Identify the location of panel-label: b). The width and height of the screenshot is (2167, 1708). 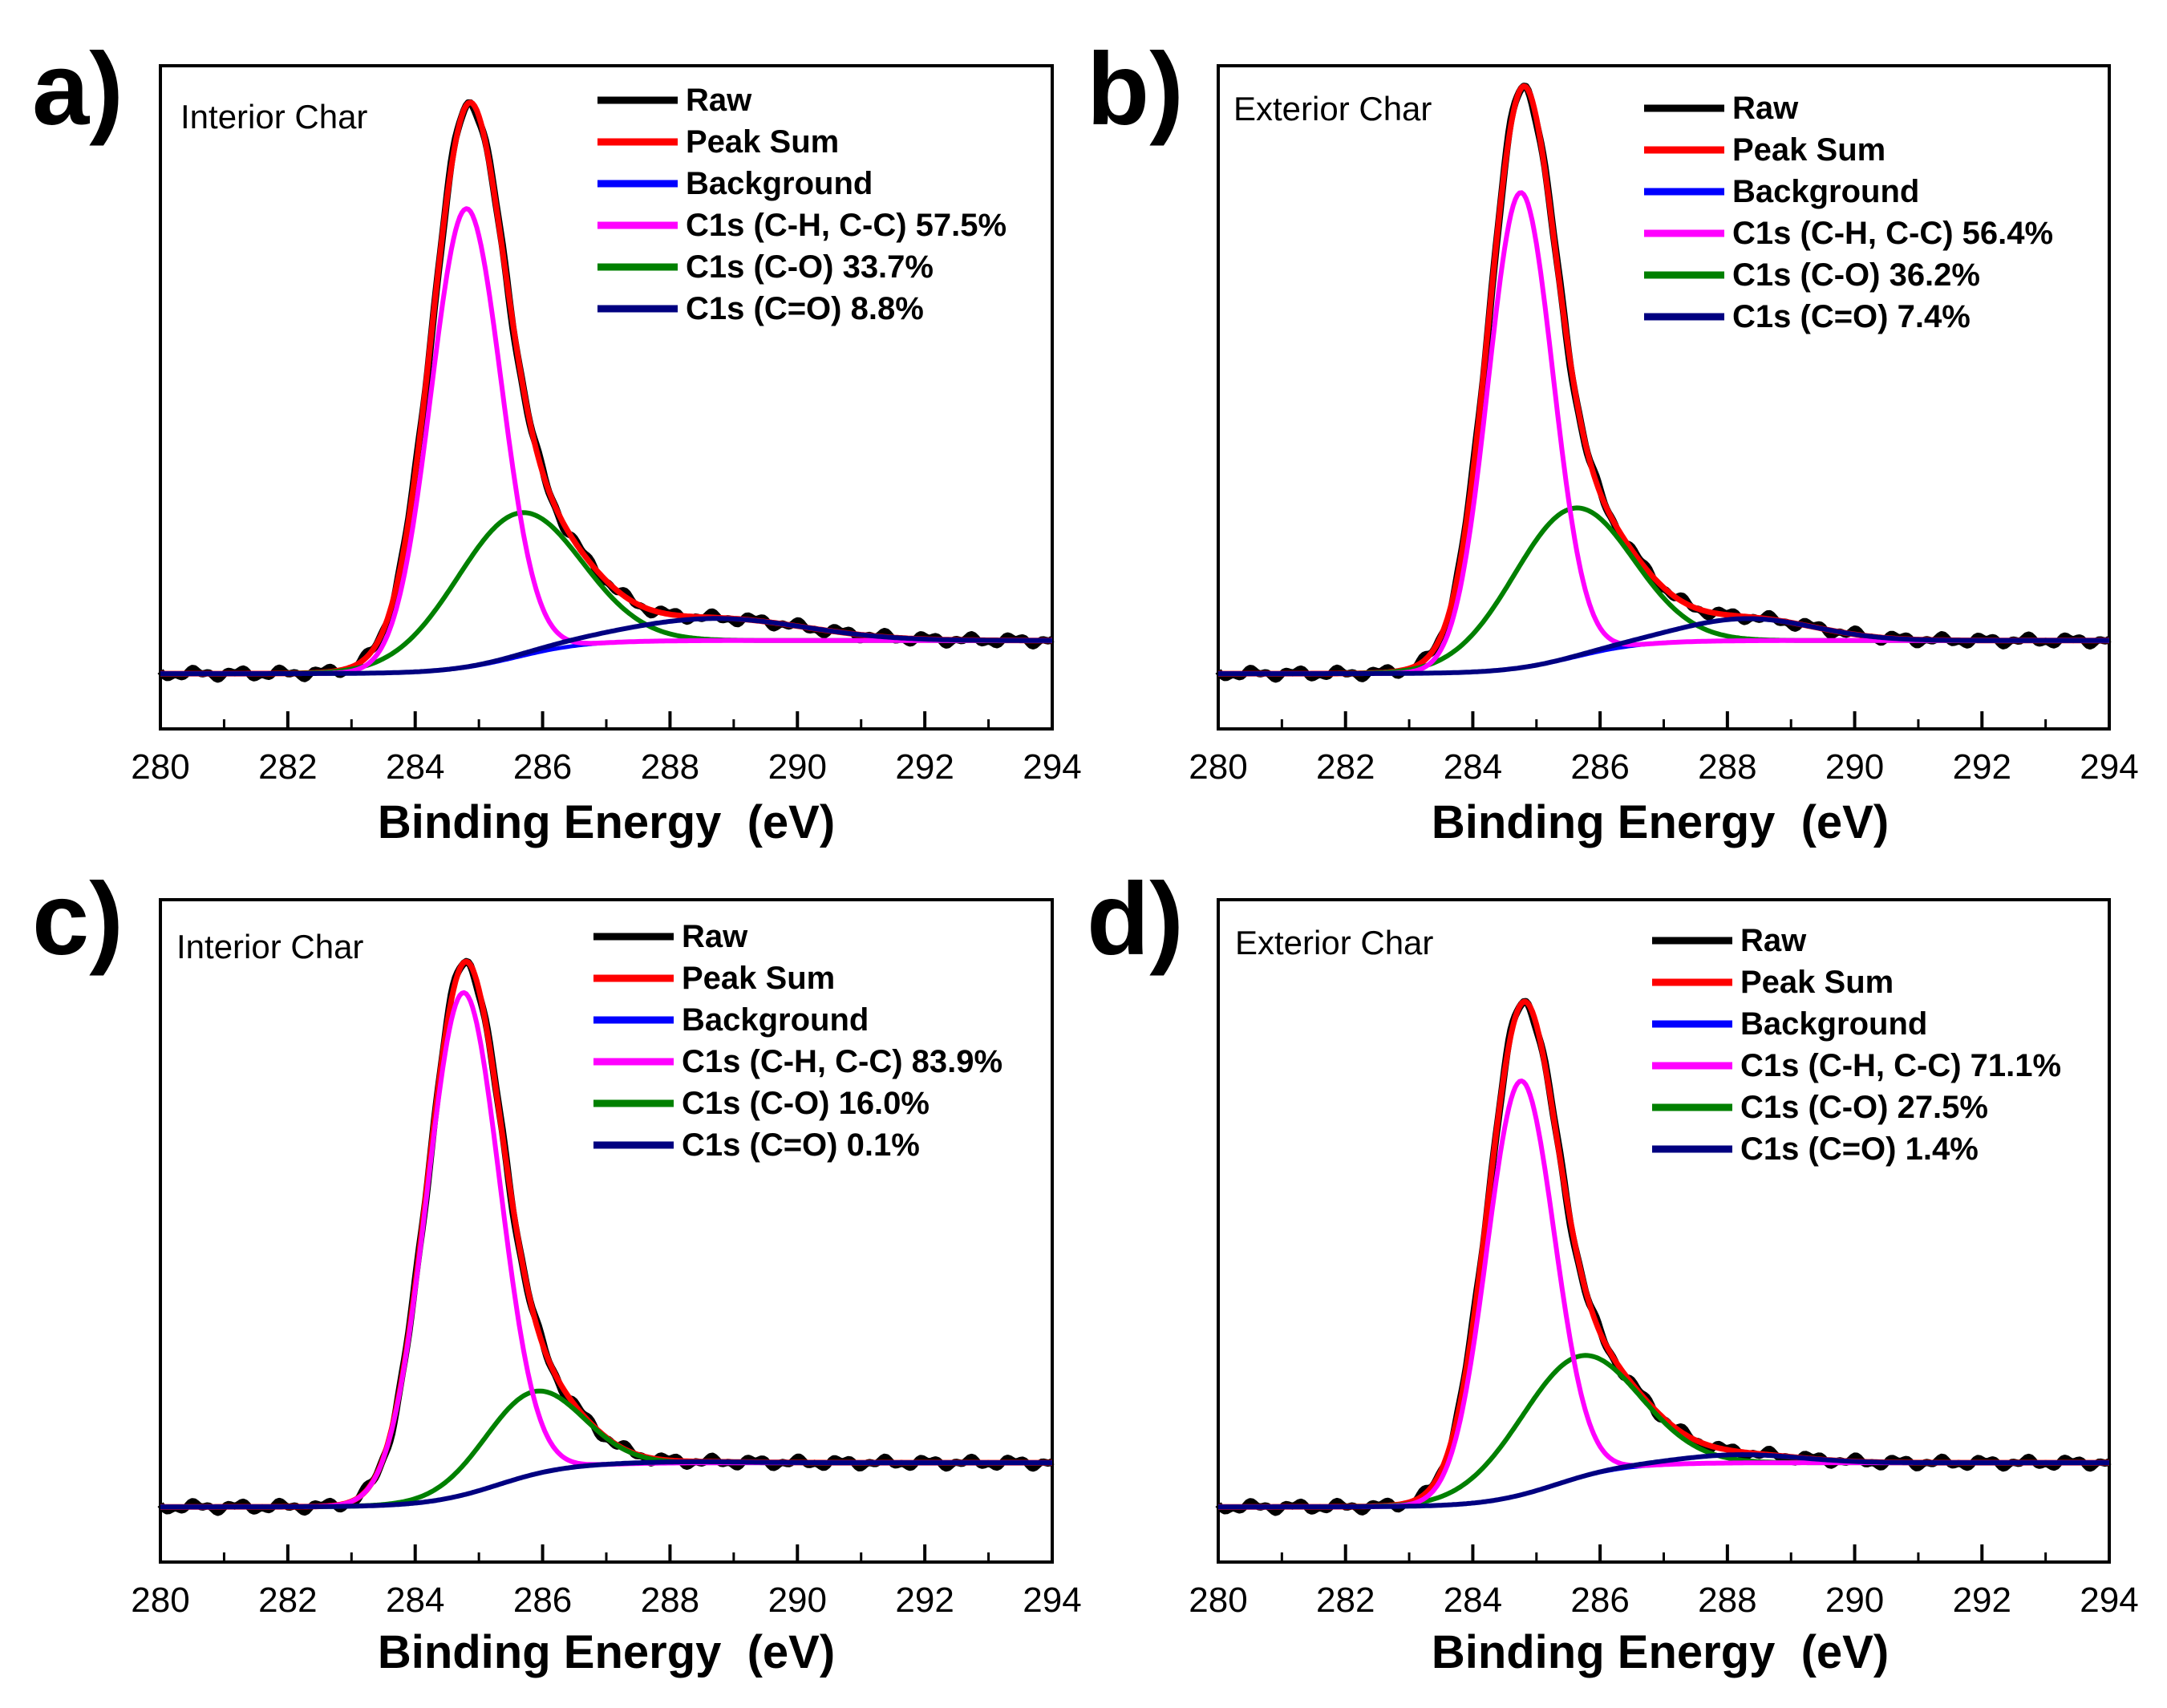
(1135, 89).